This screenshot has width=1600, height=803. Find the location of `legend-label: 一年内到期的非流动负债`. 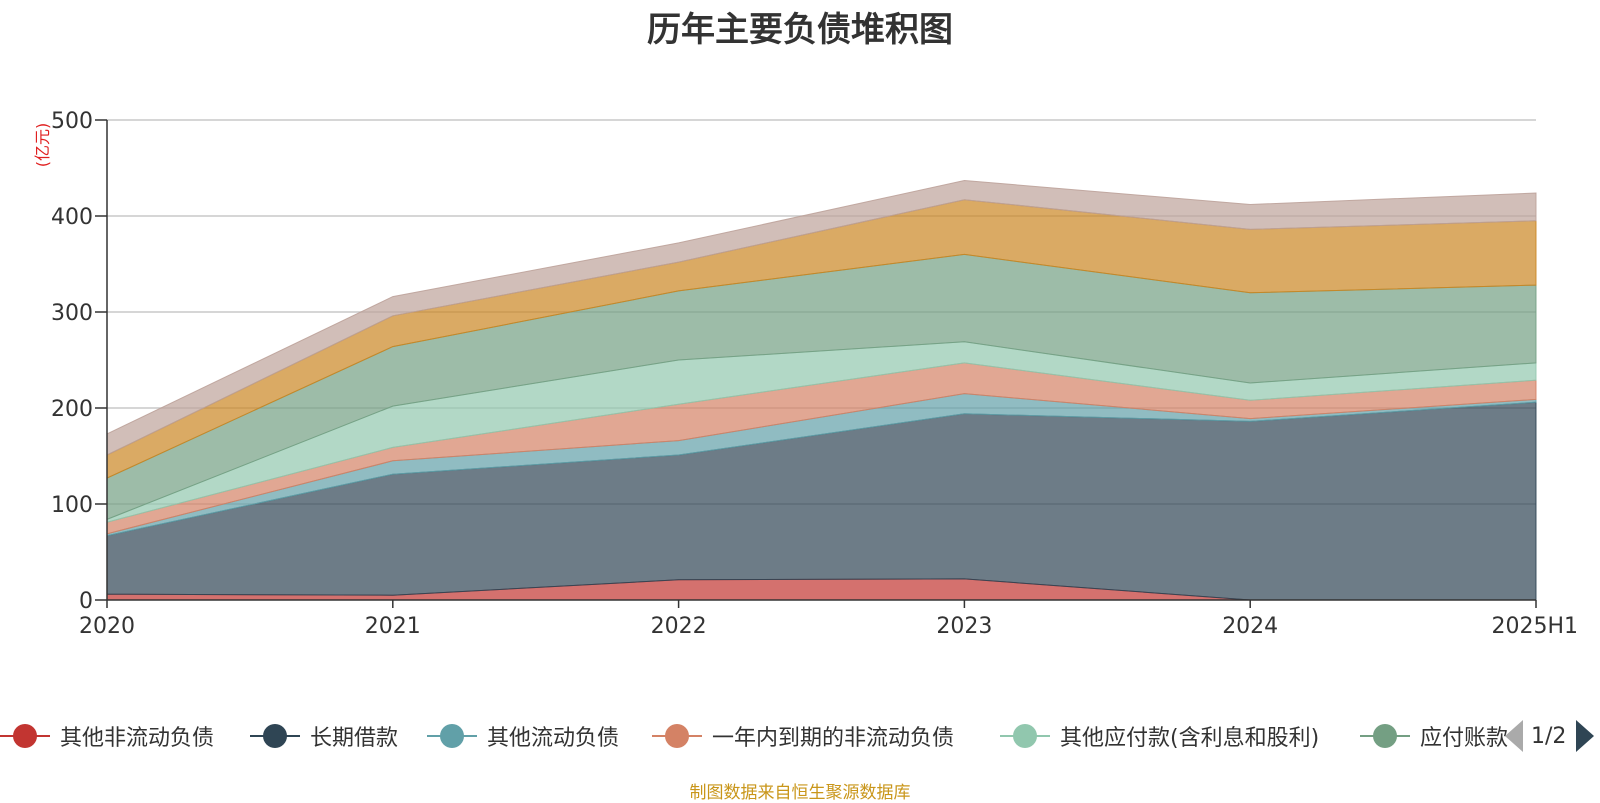

legend-label: 一年内到期的非流动负债 is located at coordinates (833, 738).